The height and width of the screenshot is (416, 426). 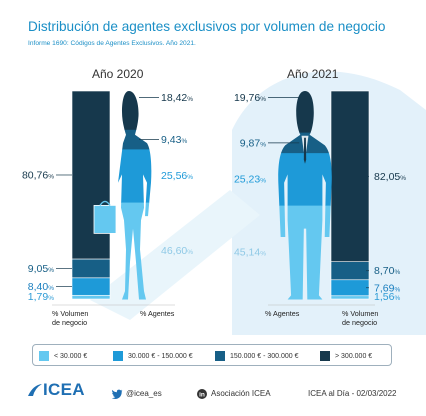 I want to click on twitter-icon, so click(x=117, y=394).